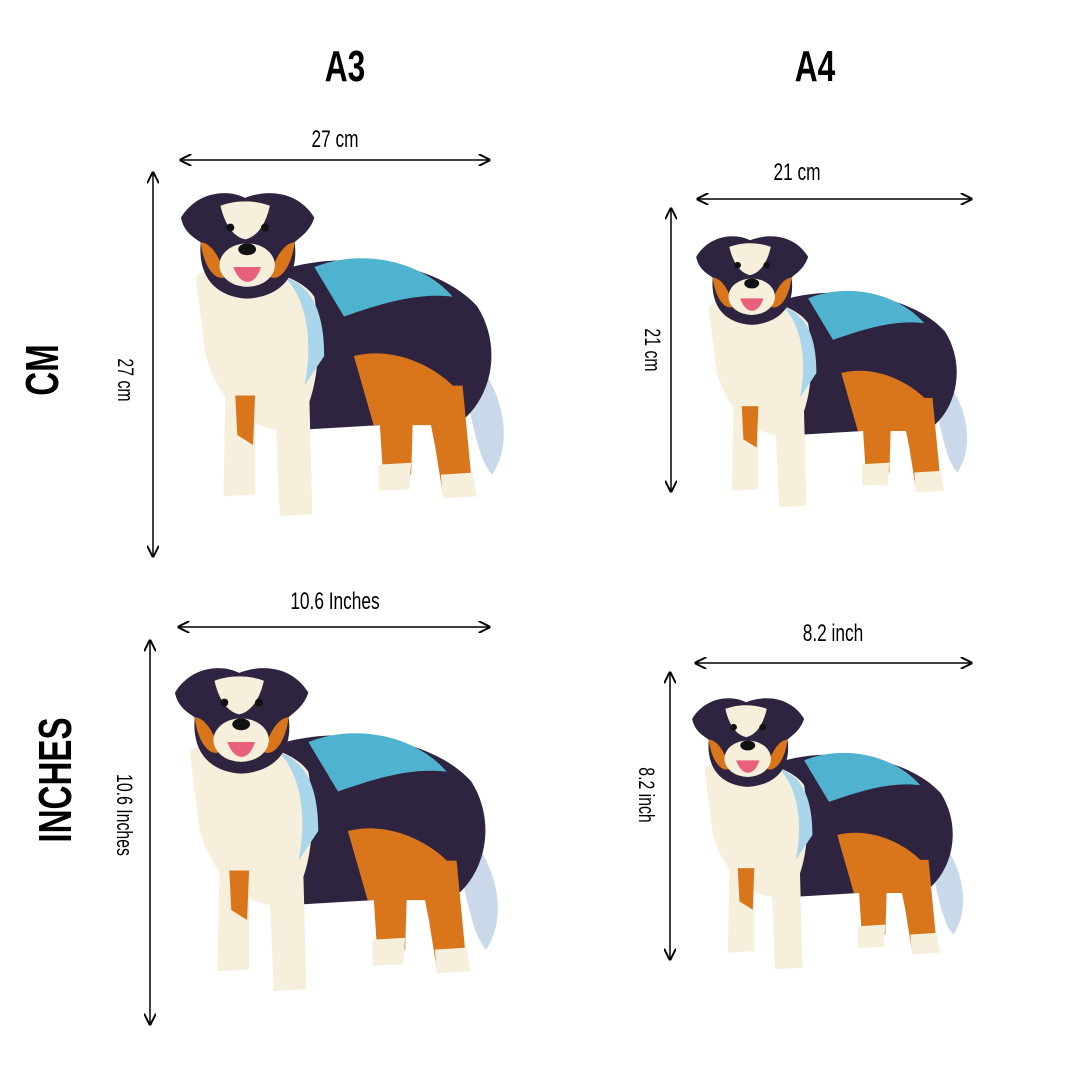 The image size is (1080, 1080). I want to click on column-heading-a4: A4, so click(815, 66).